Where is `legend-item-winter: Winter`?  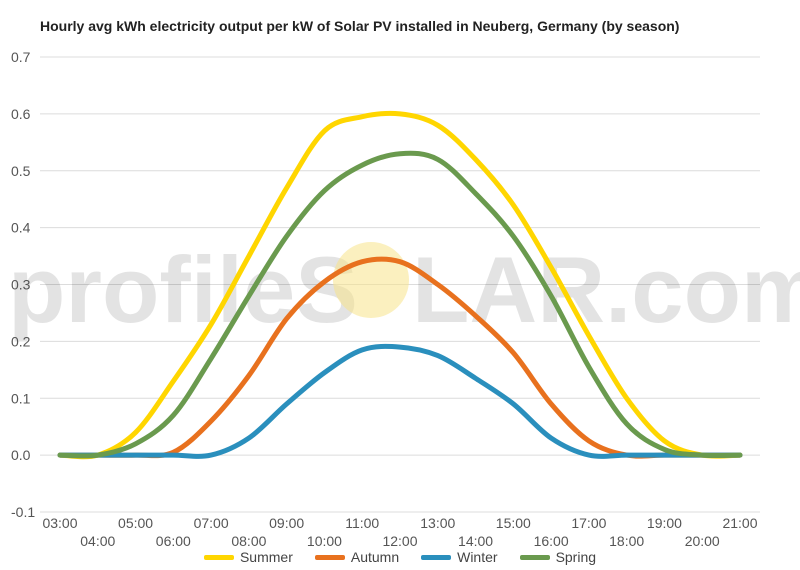 legend-item-winter: Winter is located at coordinates (459, 557).